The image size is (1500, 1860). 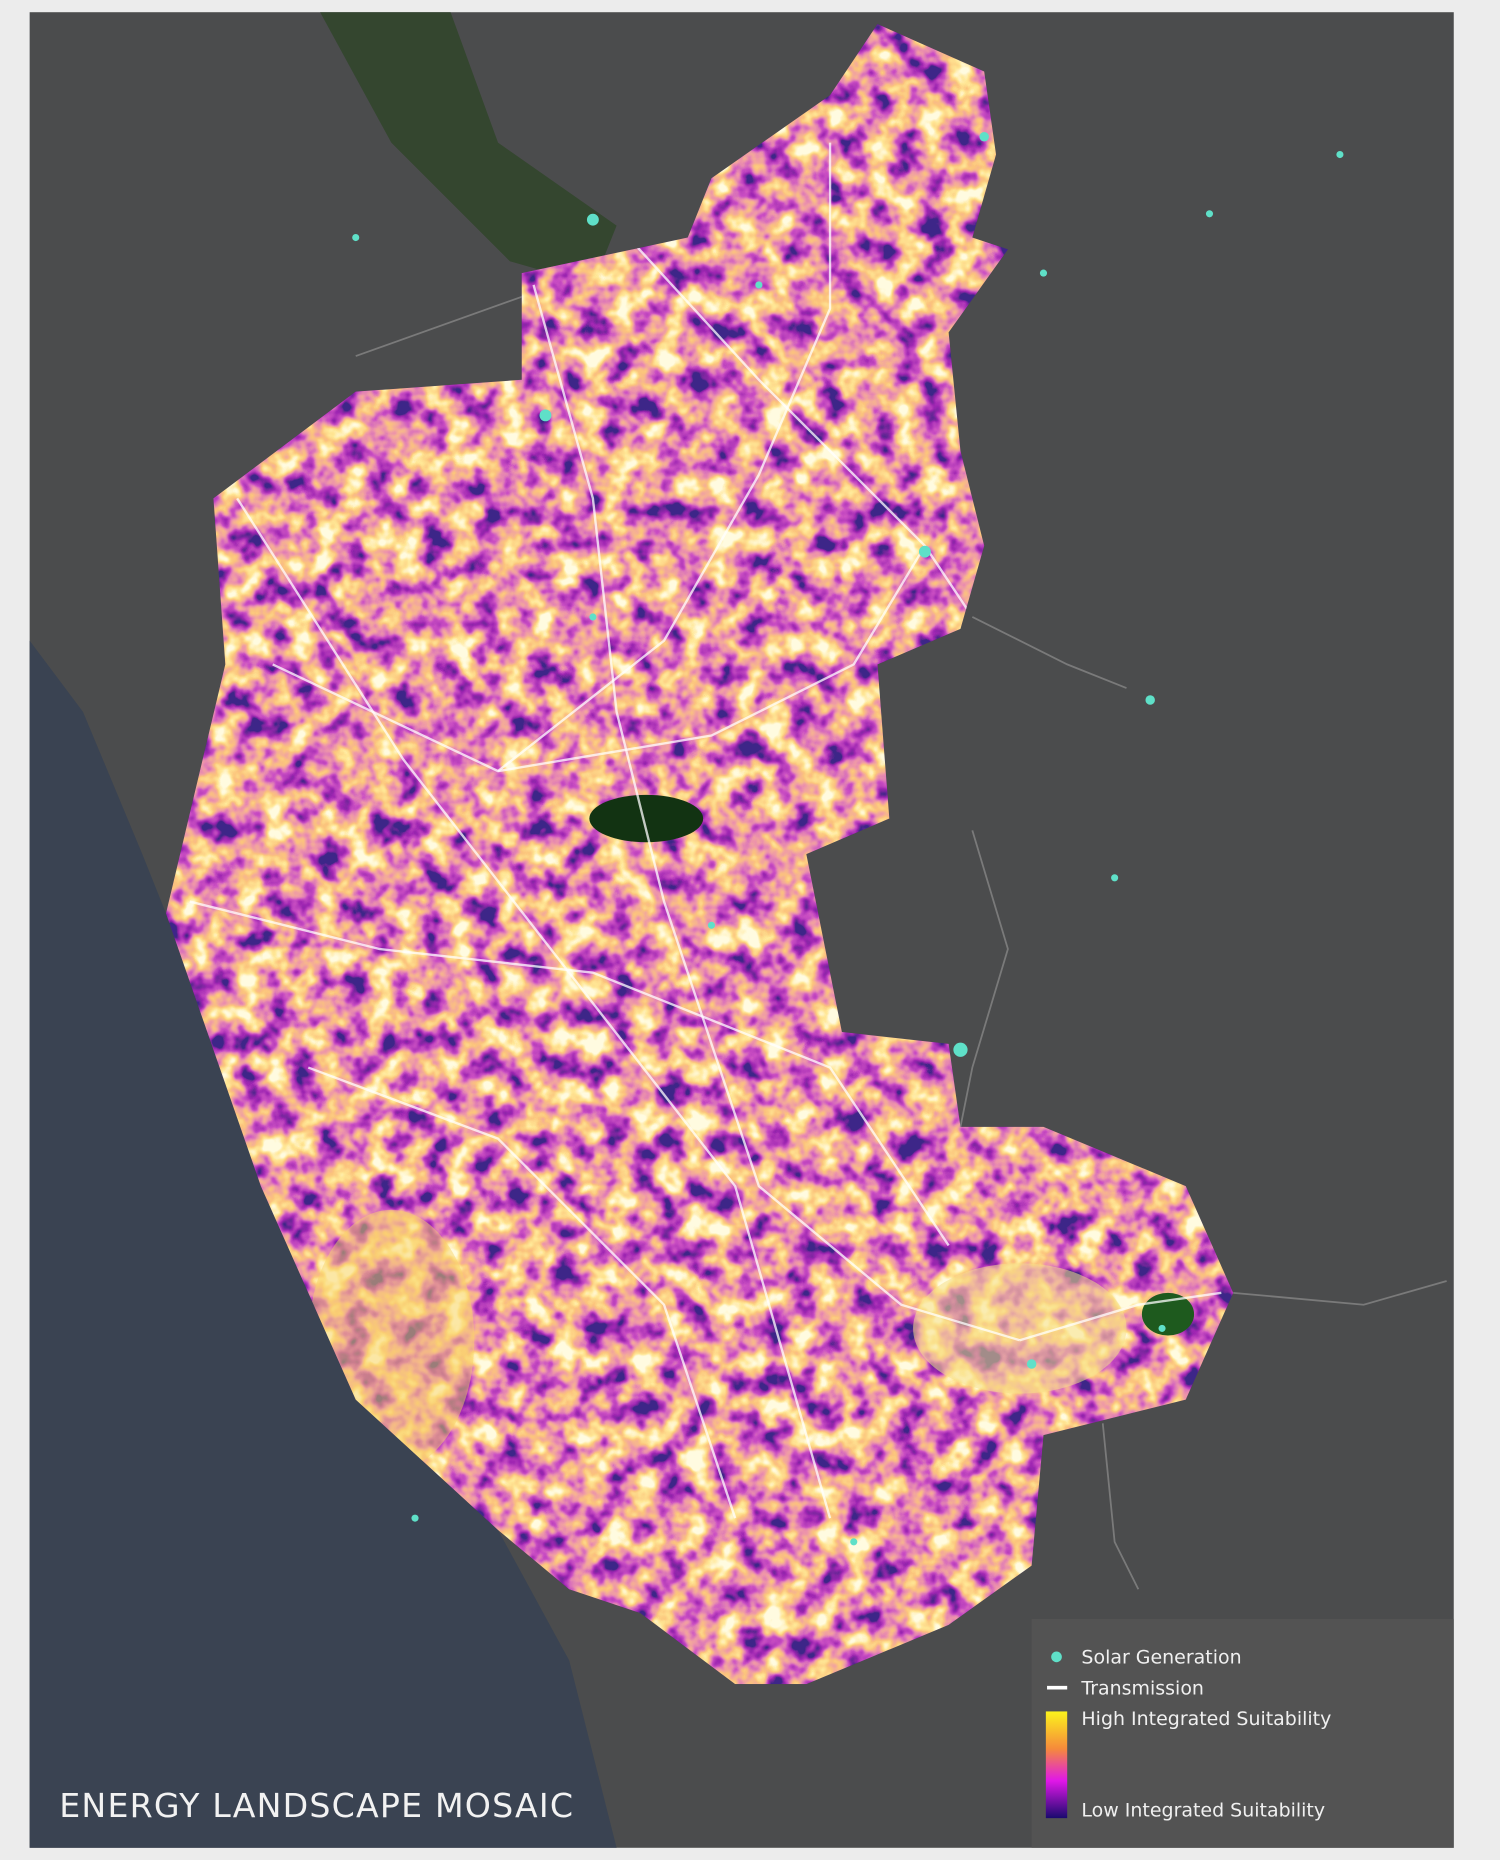 What do you see at coordinates (1161, 1658) in the screenshot?
I see `legend-label: Solar Generation` at bounding box center [1161, 1658].